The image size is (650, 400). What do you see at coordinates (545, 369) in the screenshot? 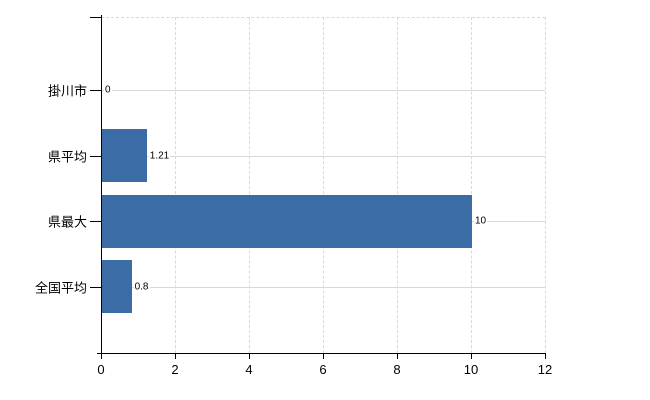
I see `x-tick-label: 12` at bounding box center [545, 369].